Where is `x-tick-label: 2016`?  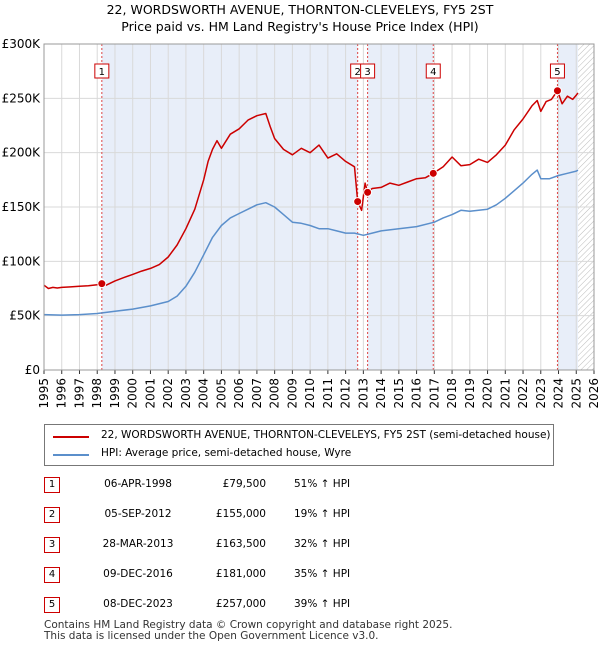 x-tick-label: 2016 is located at coordinates (417, 393).